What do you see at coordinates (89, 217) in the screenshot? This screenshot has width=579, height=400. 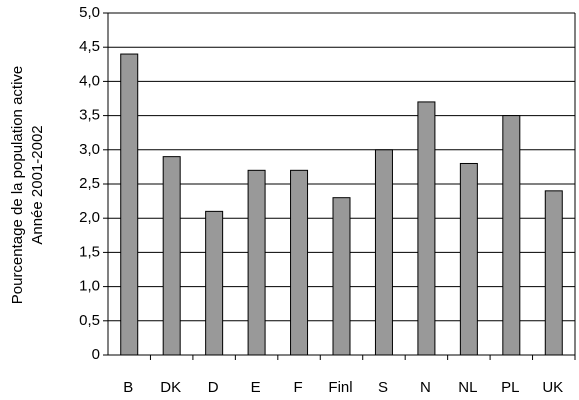 I see `y-tick-label: 2,0` at bounding box center [89, 217].